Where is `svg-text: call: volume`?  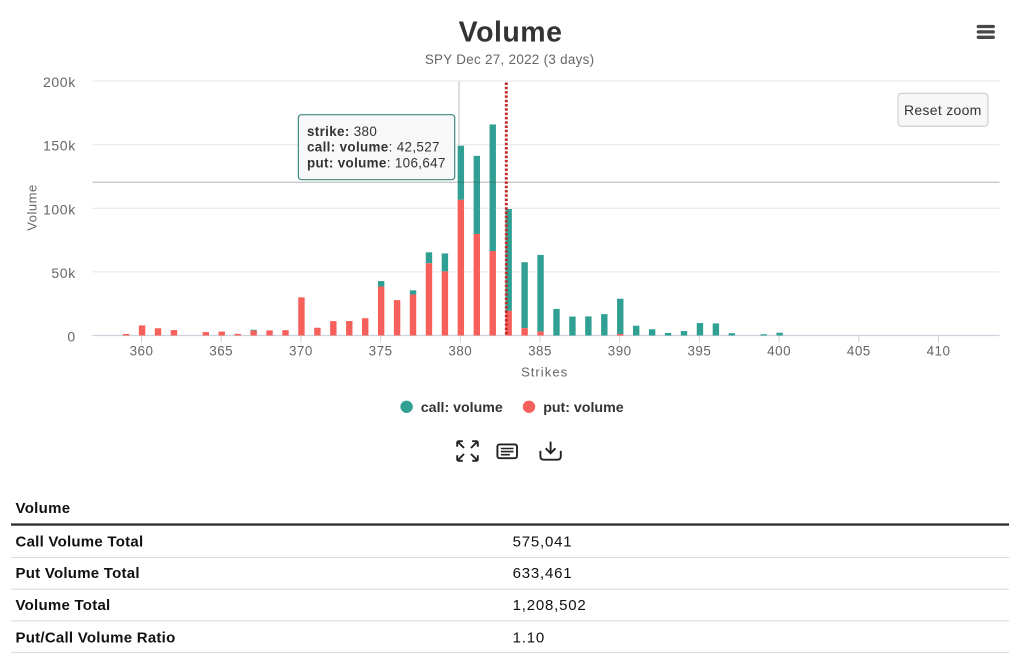
svg-text: call: volume is located at coordinates (462, 408).